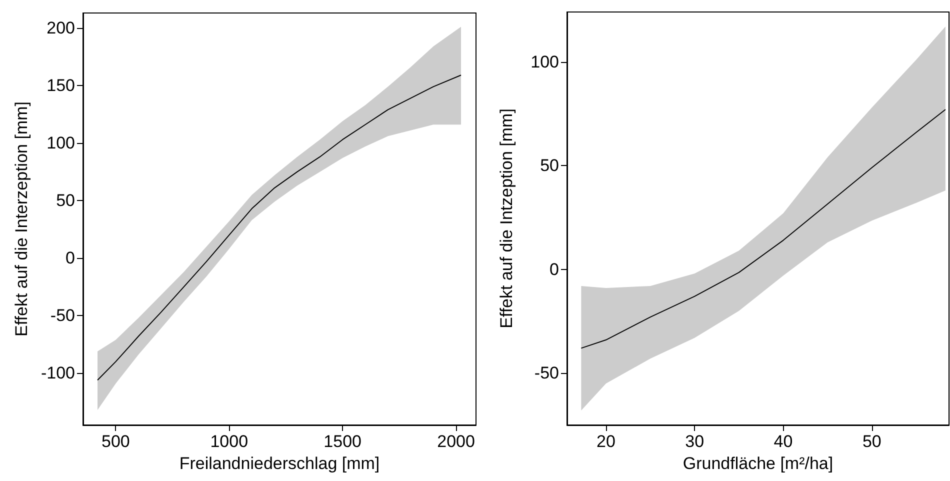 This screenshot has width=950, height=481. Describe the element at coordinates (57, 373) in the screenshot. I see `y-tick-label: -100` at that location.